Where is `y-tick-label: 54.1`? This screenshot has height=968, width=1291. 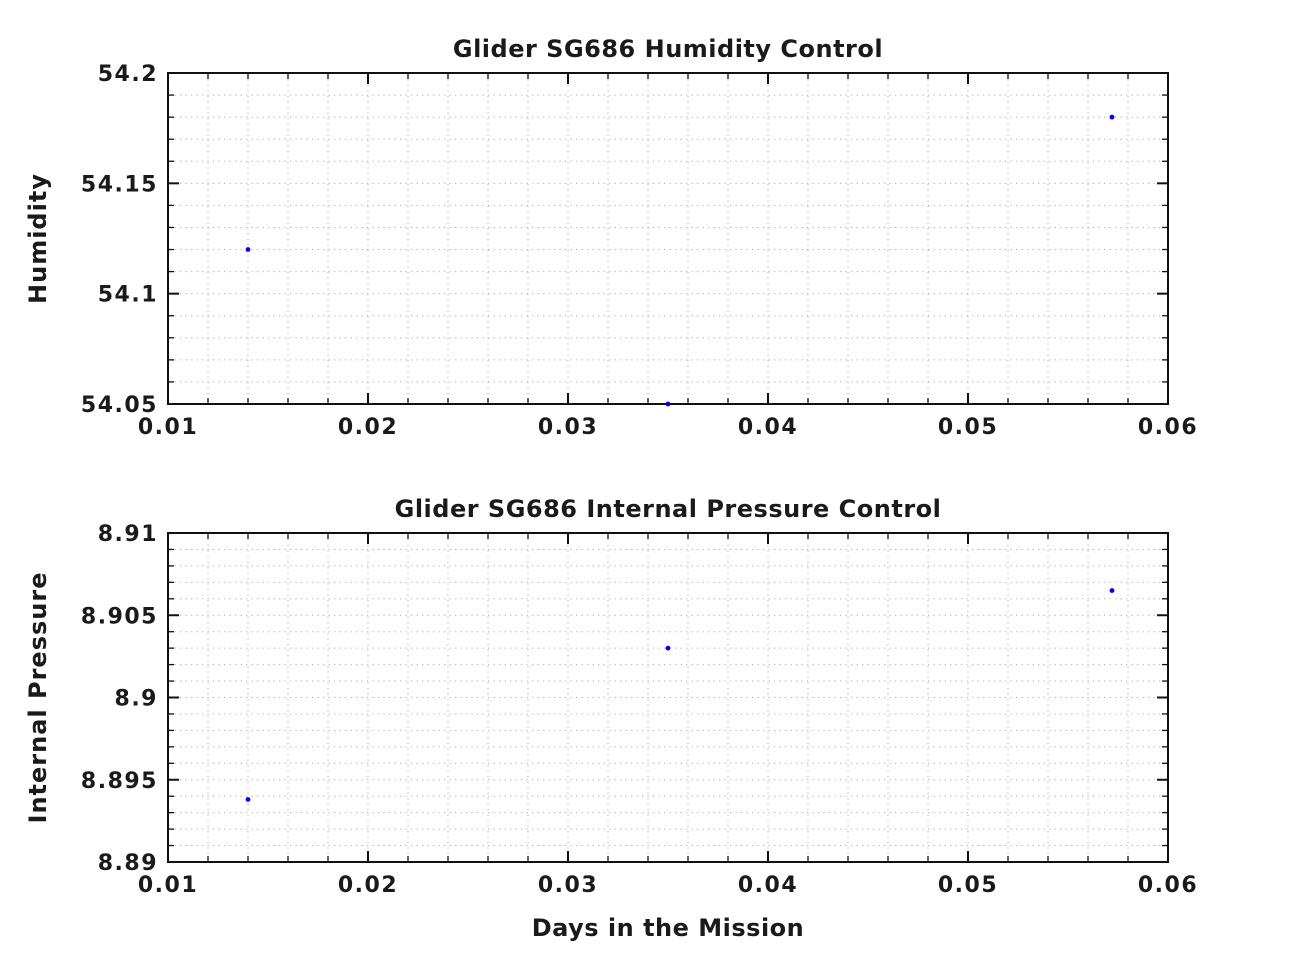
y-tick-label: 54.1 is located at coordinates (128, 295).